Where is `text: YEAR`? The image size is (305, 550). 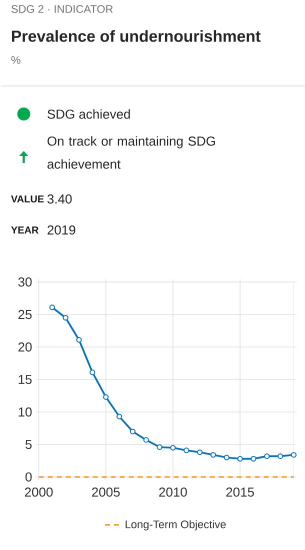 text: YEAR is located at coordinates (24, 230).